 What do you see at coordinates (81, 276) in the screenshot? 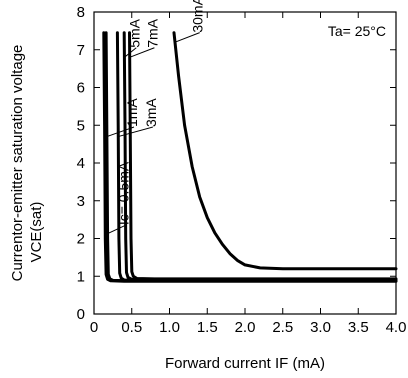
I see `y-tick-label: 1` at bounding box center [81, 276].